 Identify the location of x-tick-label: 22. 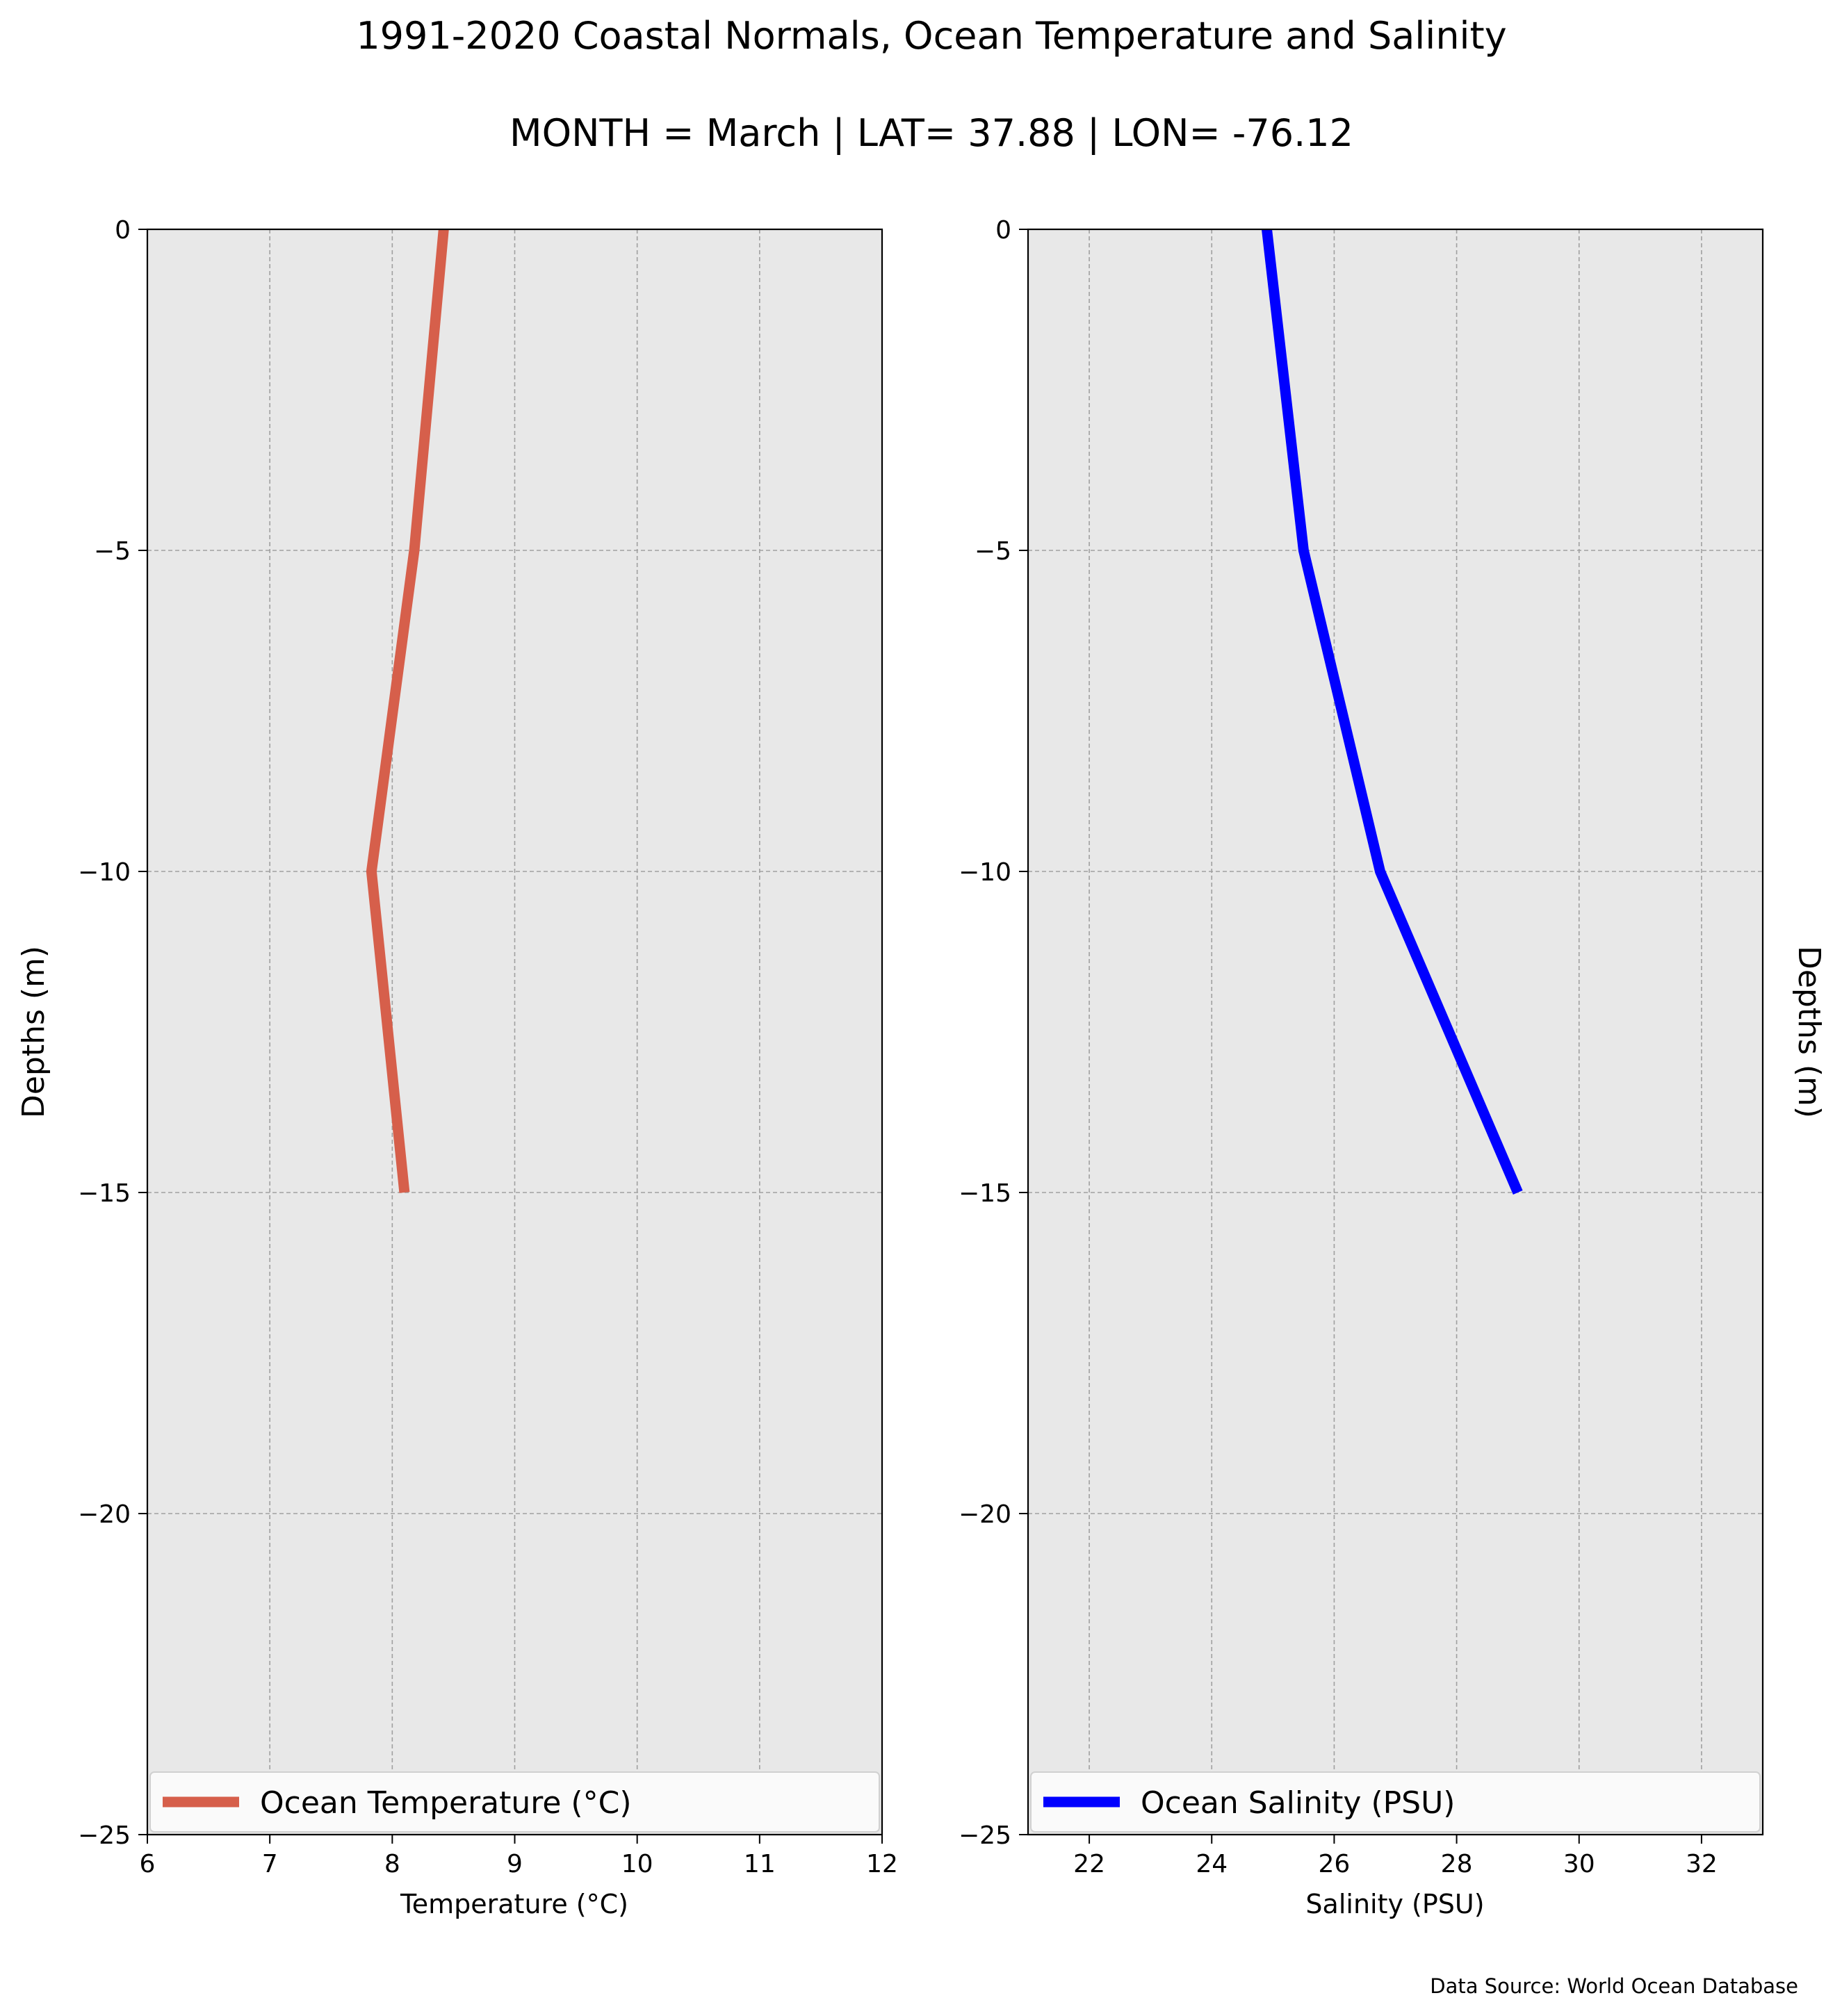
(1089, 1864).